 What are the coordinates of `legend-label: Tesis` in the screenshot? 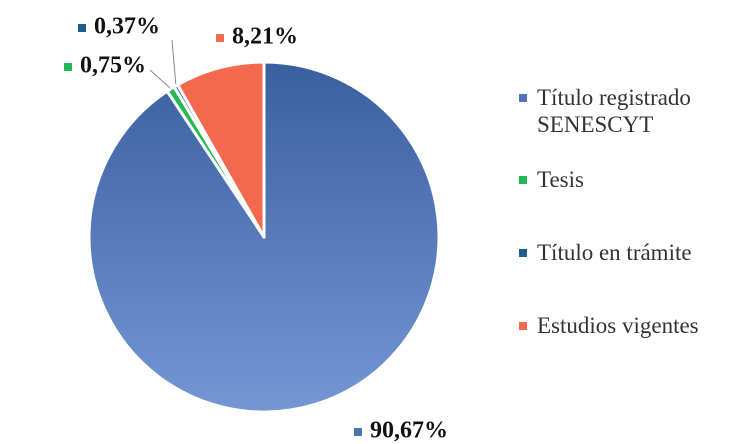 It's located at (560, 179).